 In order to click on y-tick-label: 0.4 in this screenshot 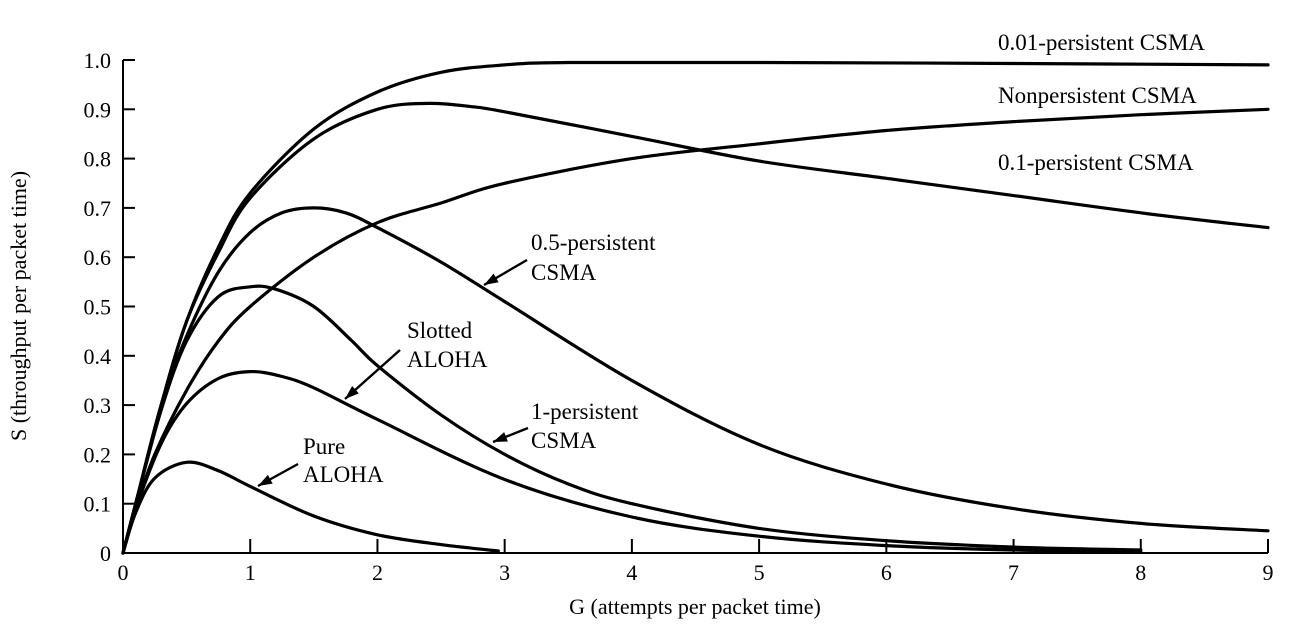, I will do `click(98, 356)`.